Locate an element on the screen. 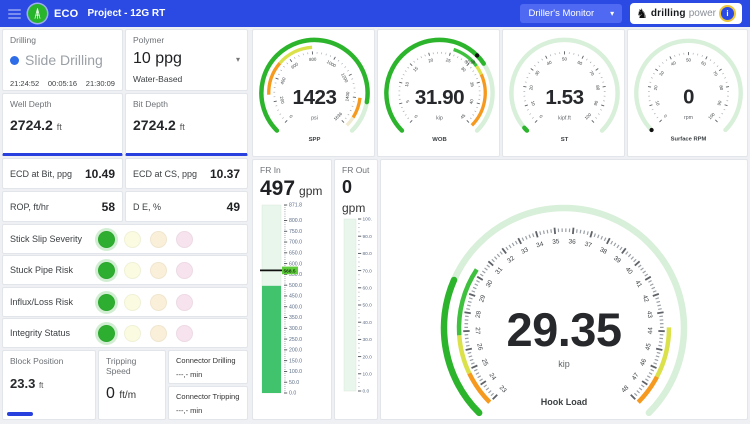 The image size is (750, 424). svg-text: 200.0 is located at coordinates (295, 351).